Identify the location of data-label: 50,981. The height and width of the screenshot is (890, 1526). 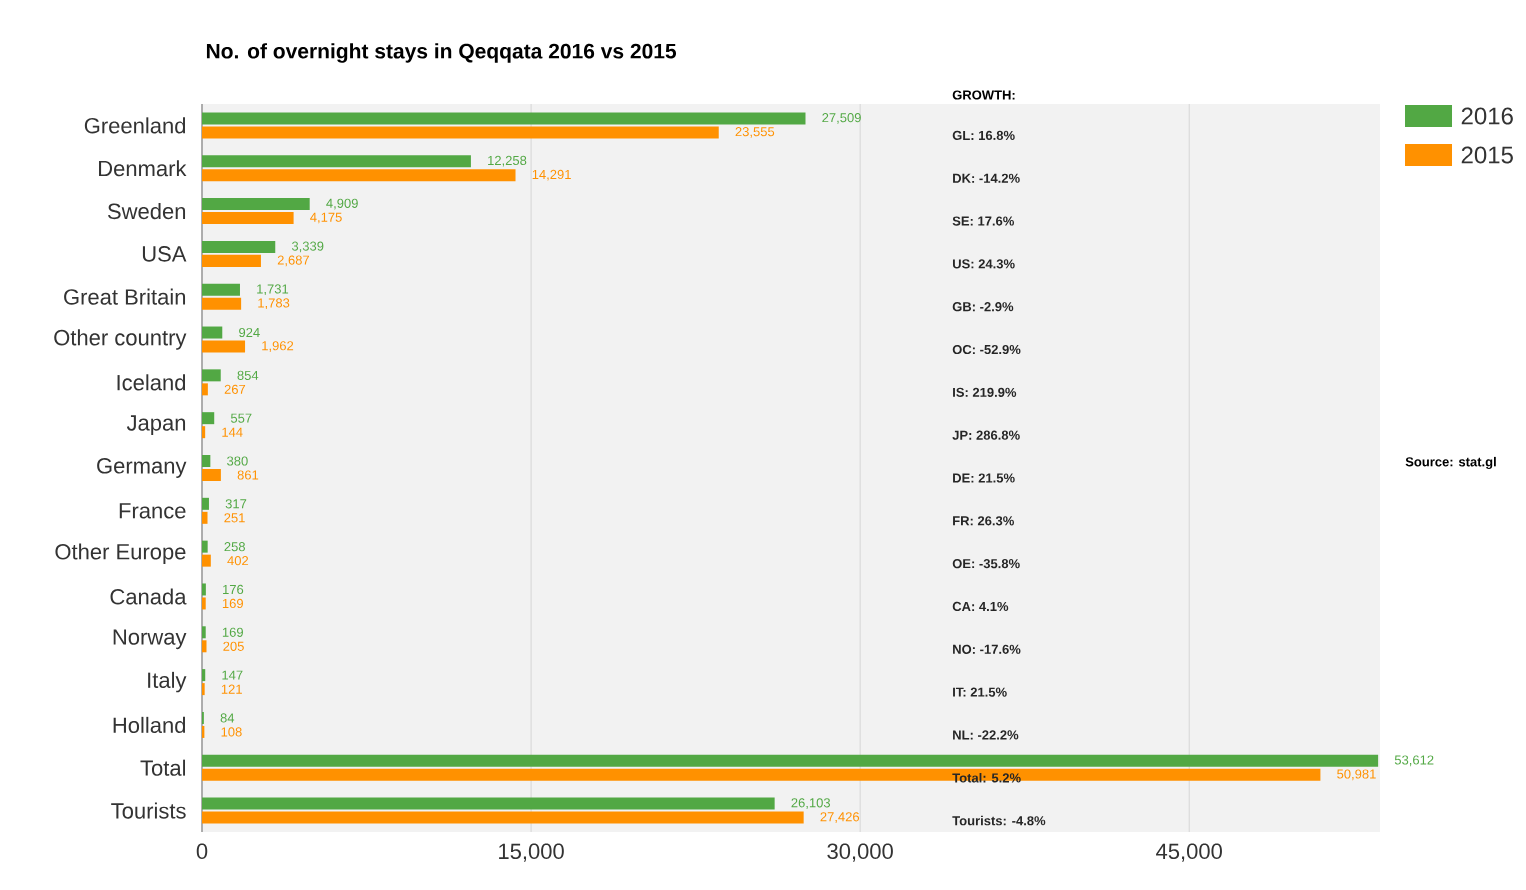
(1356, 775).